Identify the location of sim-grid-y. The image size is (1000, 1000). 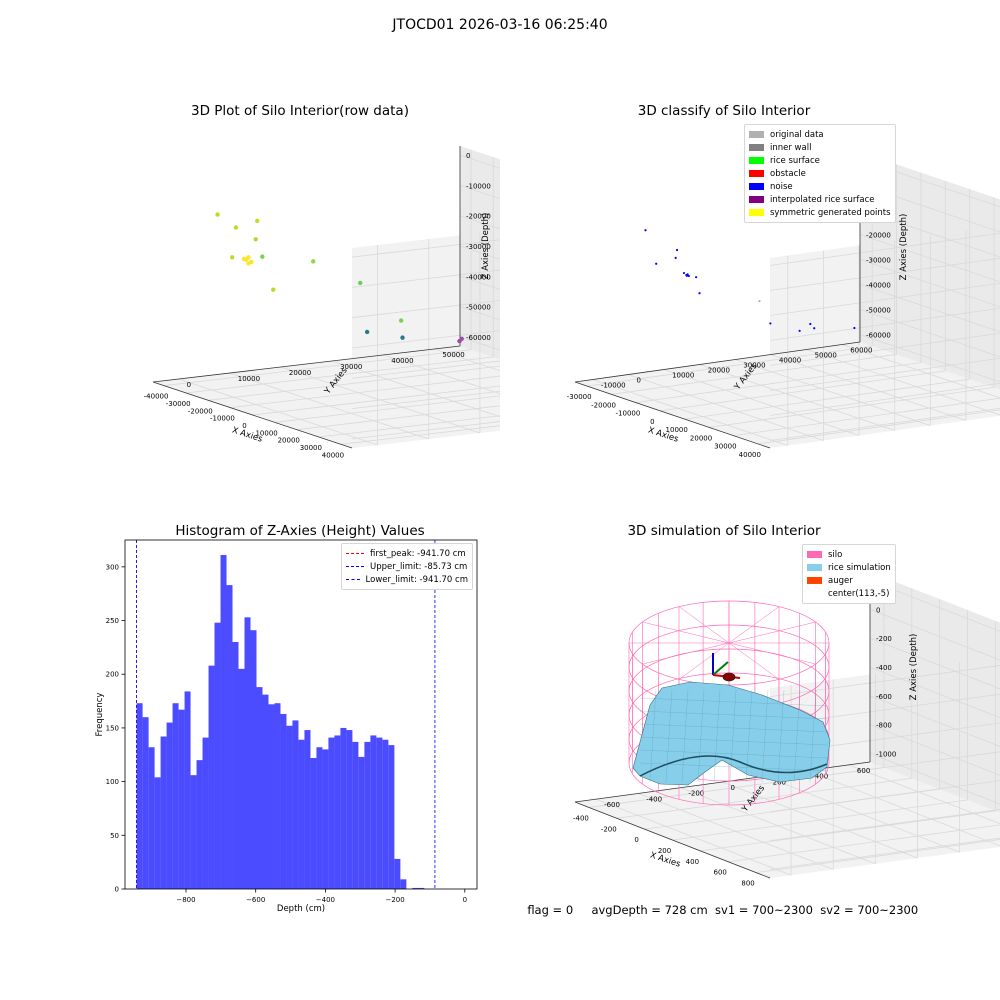
(736, 831).